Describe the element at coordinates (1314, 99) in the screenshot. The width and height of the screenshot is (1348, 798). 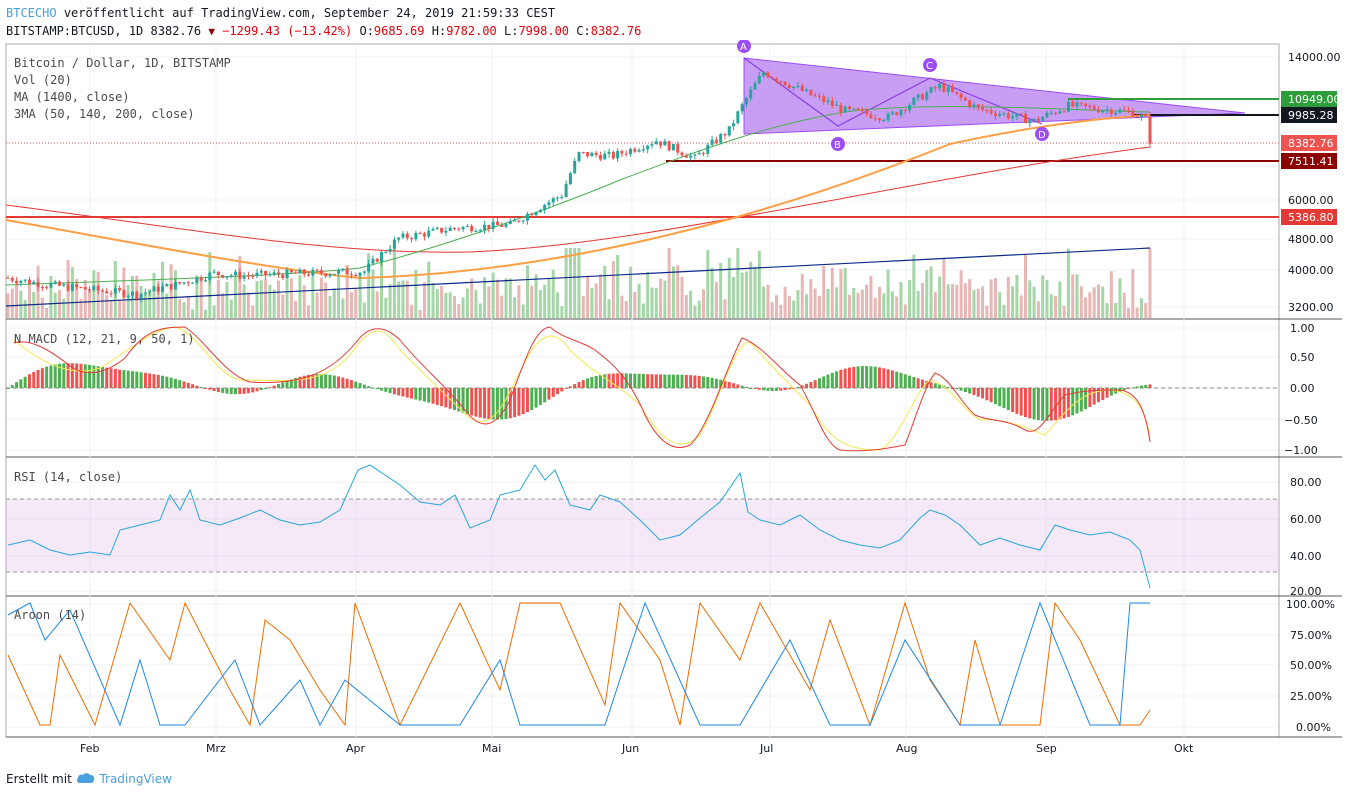
I see `svg-text: 10949.00` at that location.